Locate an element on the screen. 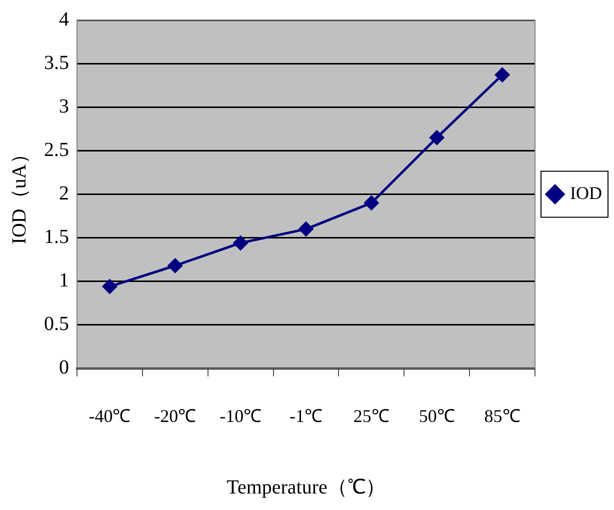 This screenshot has width=614, height=510. x-axis-title: Temperature（℃） is located at coordinates (306, 487).